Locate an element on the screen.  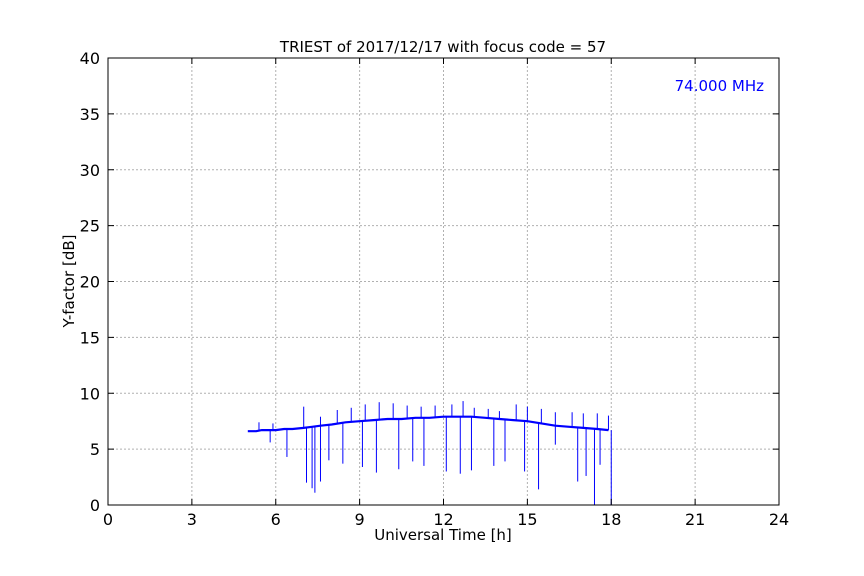
series-layer is located at coordinates (429, 453).